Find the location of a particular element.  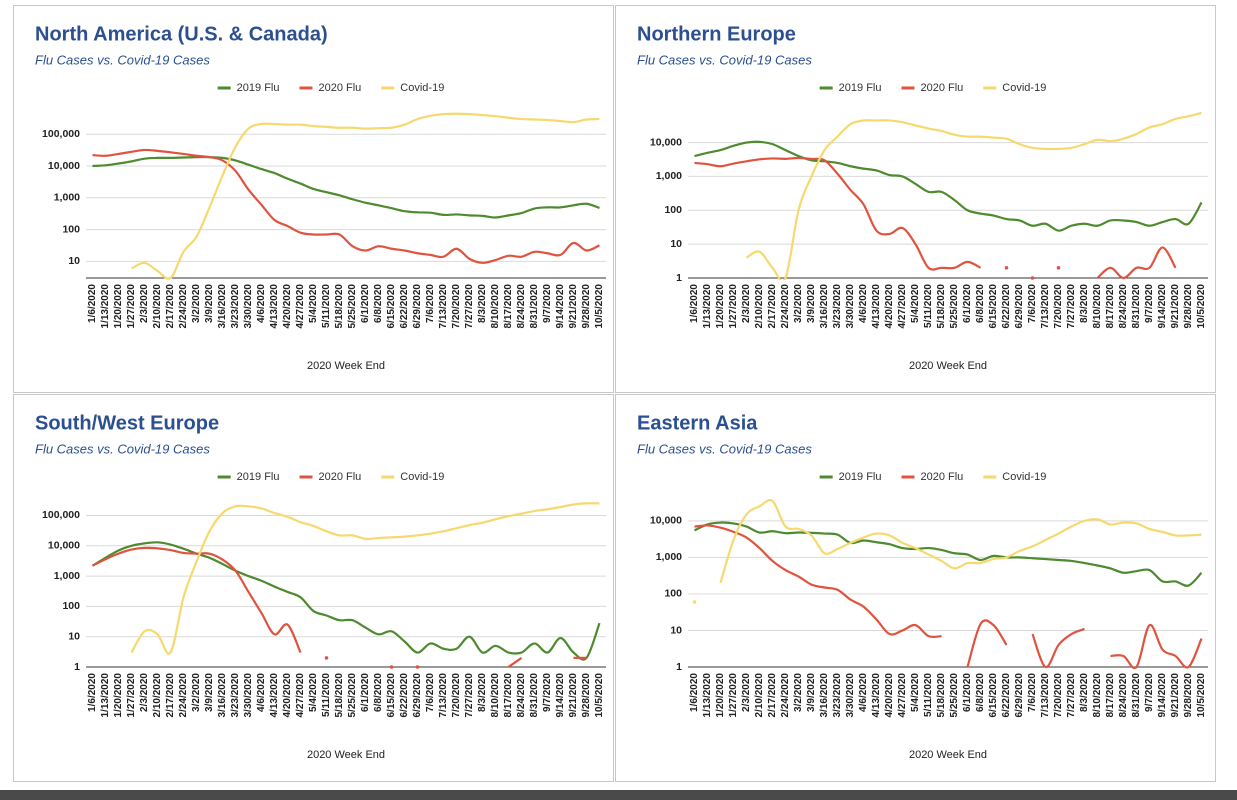

x-tick-label: 7/13/2020 is located at coordinates (443, 306).